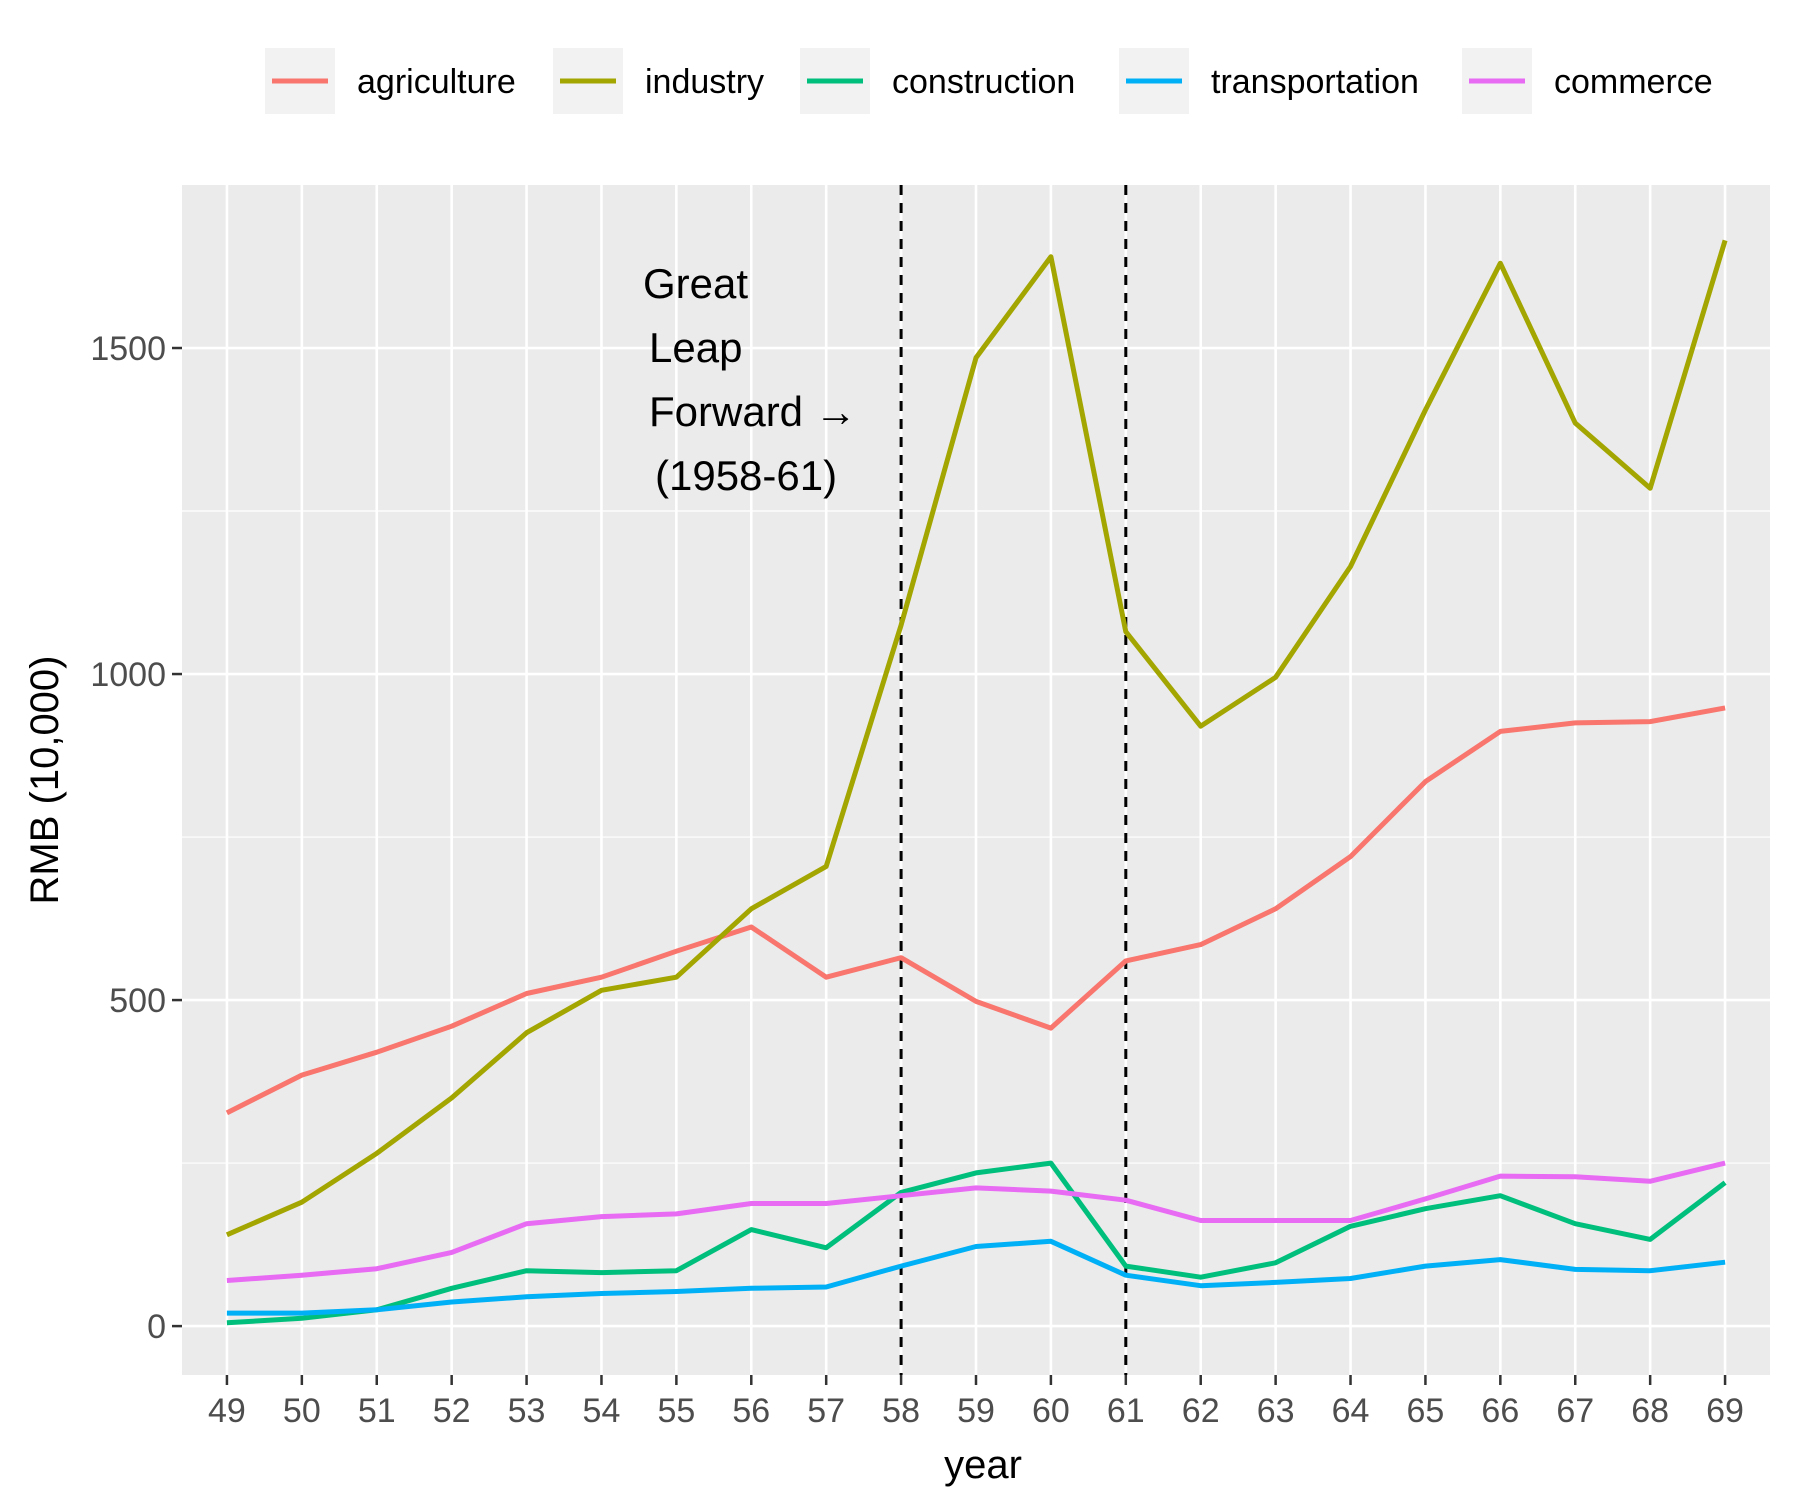 The width and height of the screenshot is (1800, 1500). What do you see at coordinates (976, 1411) in the screenshot?
I see `x-tick-label: 59` at bounding box center [976, 1411].